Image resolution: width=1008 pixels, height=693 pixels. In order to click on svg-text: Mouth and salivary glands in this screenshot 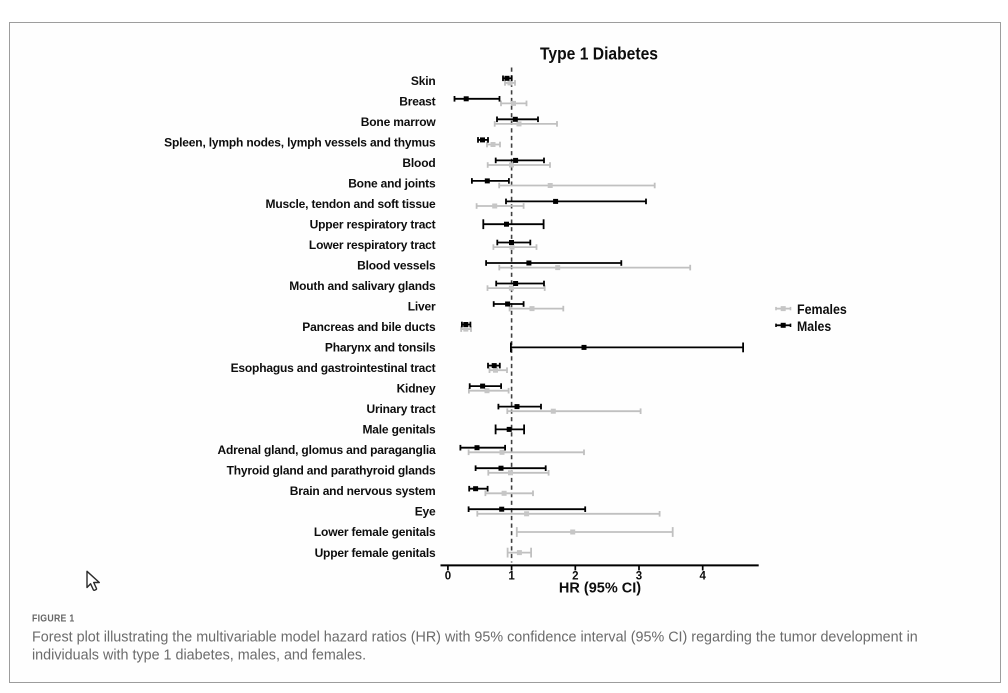, I will do `click(362, 286)`.